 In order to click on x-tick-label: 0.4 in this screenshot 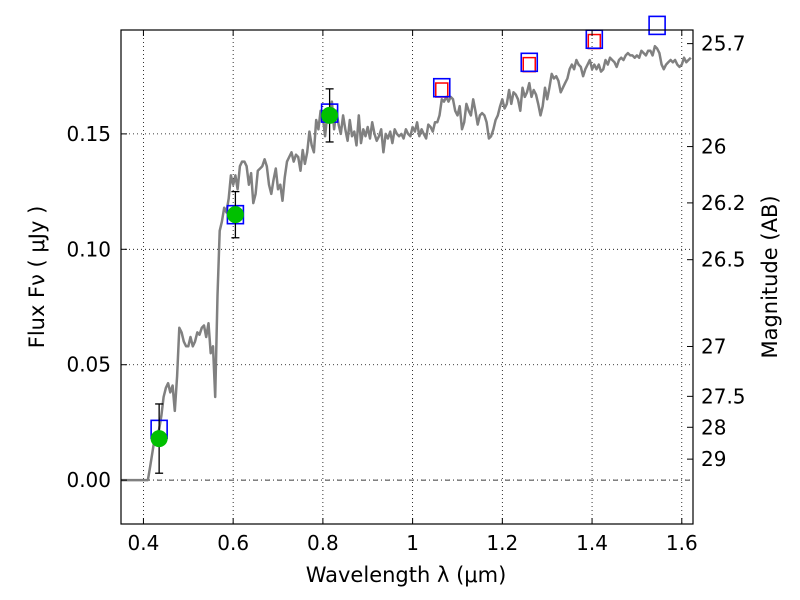, I will do `click(144, 543)`.